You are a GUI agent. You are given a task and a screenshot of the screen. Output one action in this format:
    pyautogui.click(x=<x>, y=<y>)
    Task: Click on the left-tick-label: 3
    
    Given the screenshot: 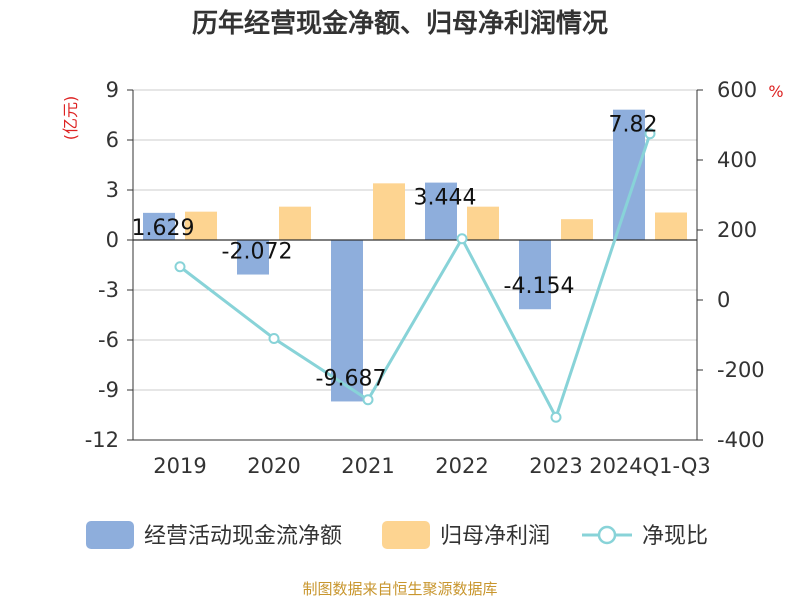 What is the action you would take?
    pyautogui.click(x=112, y=190)
    